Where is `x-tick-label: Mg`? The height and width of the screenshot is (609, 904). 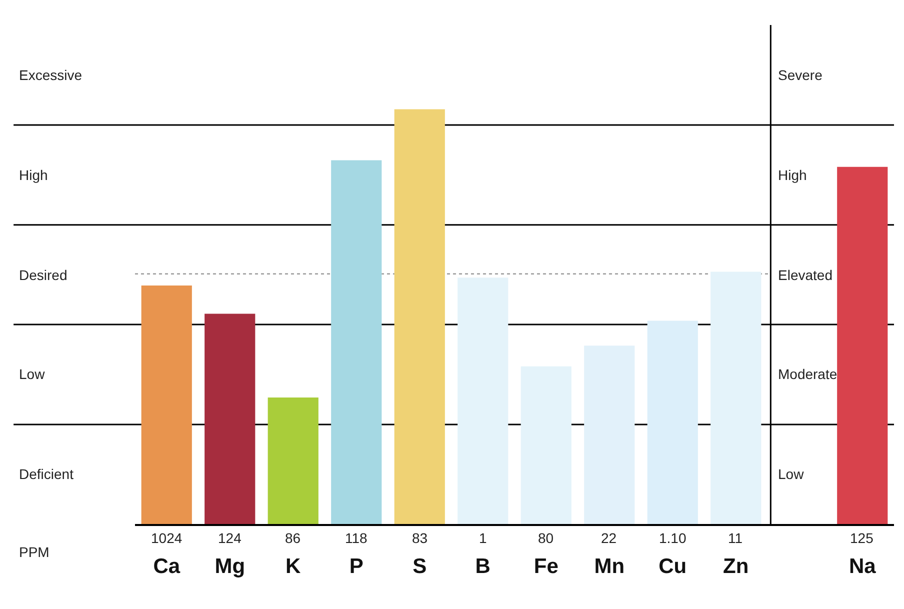 x-tick-label: Mg is located at coordinates (230, 566).